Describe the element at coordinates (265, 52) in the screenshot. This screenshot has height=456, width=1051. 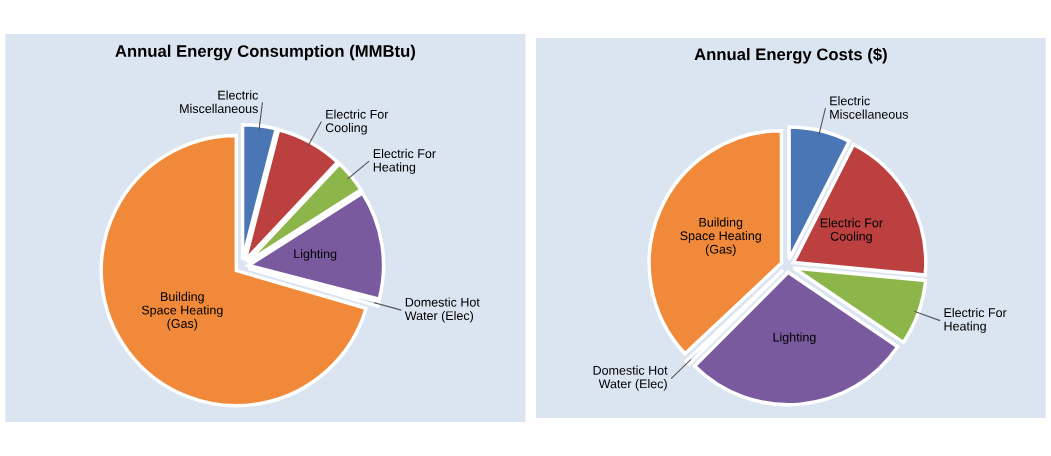
I see `chart-title: Annual Energy Consumption (MMBtu)` at that location.